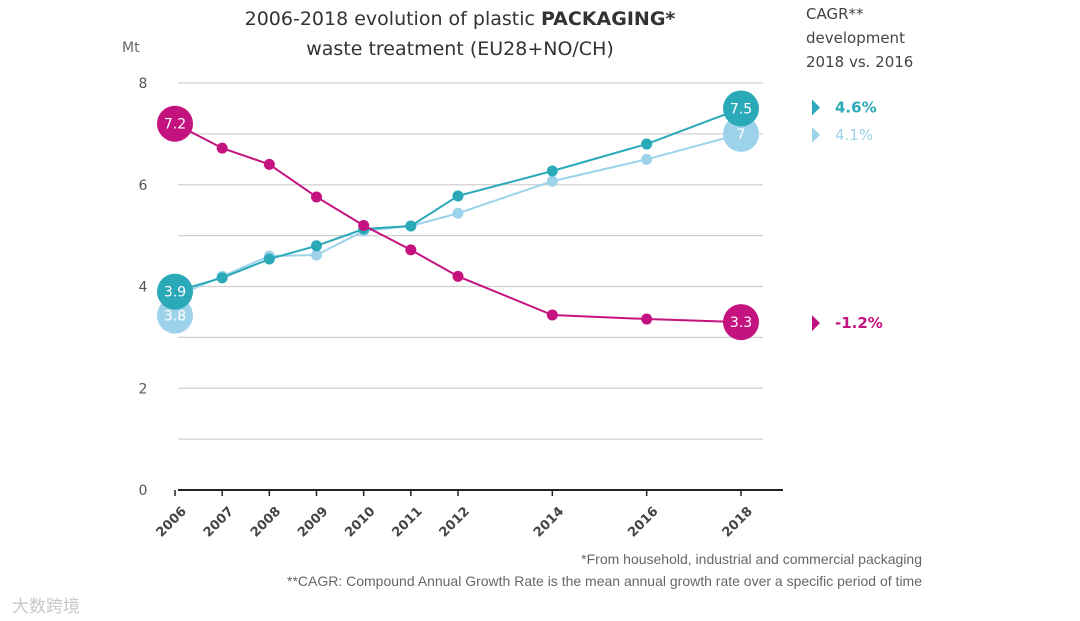  What do you see at coordinates (816, 134) in the screenshot?
I see `series-lightblue-cagr-arrow-icon` at bounding box center [816, 134].